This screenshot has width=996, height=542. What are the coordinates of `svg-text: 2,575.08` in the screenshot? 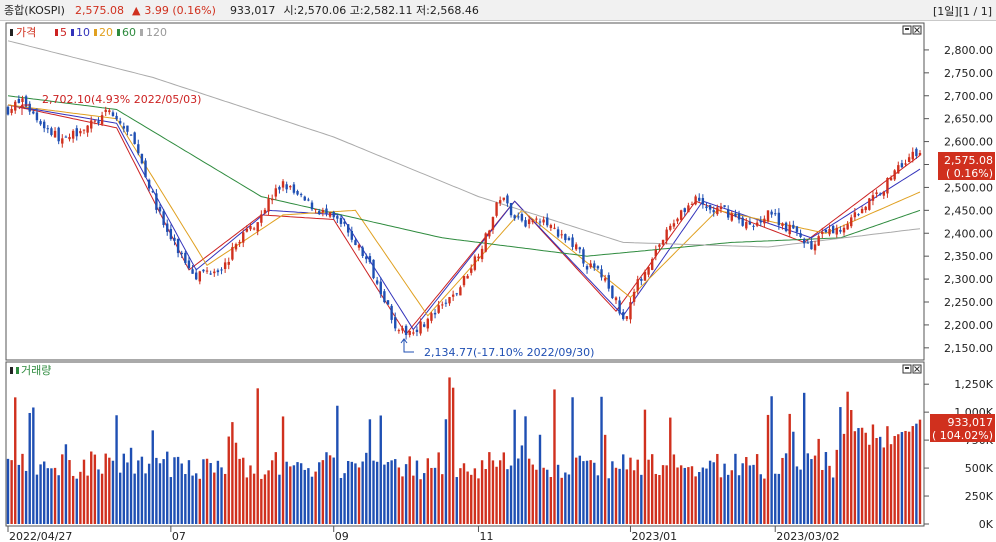 It's located at (968, 160).